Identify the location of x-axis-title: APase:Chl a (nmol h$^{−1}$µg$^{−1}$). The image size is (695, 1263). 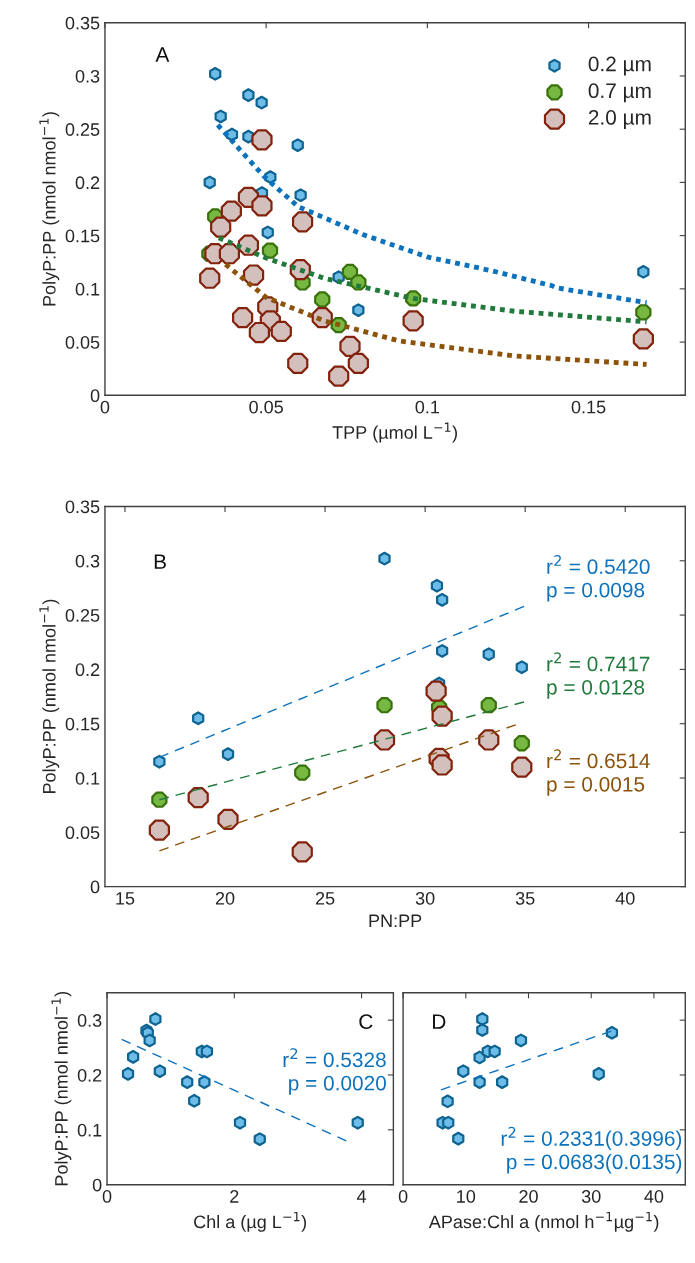
(543, 1221).